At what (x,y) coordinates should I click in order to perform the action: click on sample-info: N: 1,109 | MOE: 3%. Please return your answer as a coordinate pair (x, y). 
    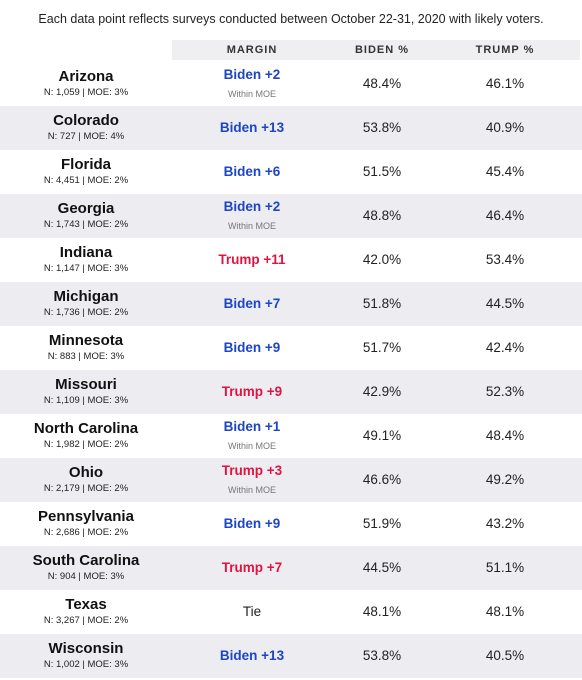
    Looking at the image, I should click on (86, 400).